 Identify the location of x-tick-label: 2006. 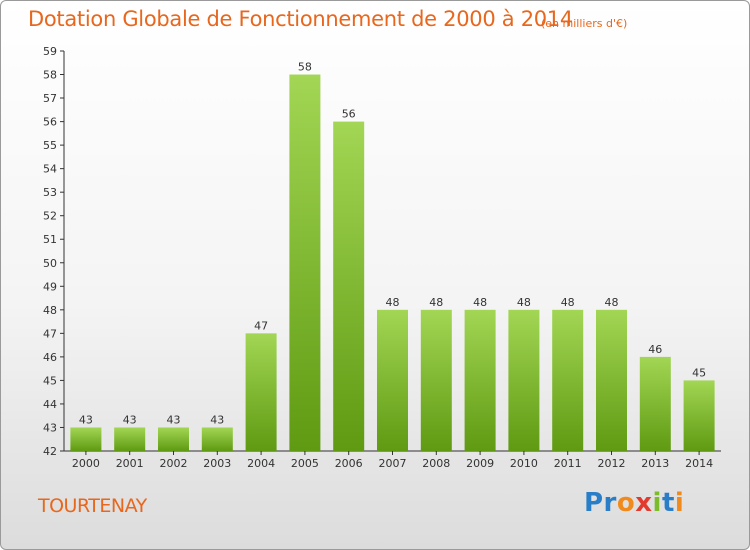
(349, 463).